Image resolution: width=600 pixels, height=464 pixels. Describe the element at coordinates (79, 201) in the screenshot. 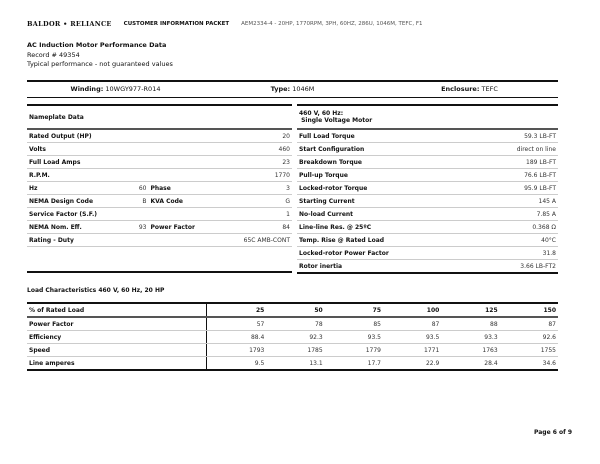

I see `table-cell: NEMA Design Code` at that location.